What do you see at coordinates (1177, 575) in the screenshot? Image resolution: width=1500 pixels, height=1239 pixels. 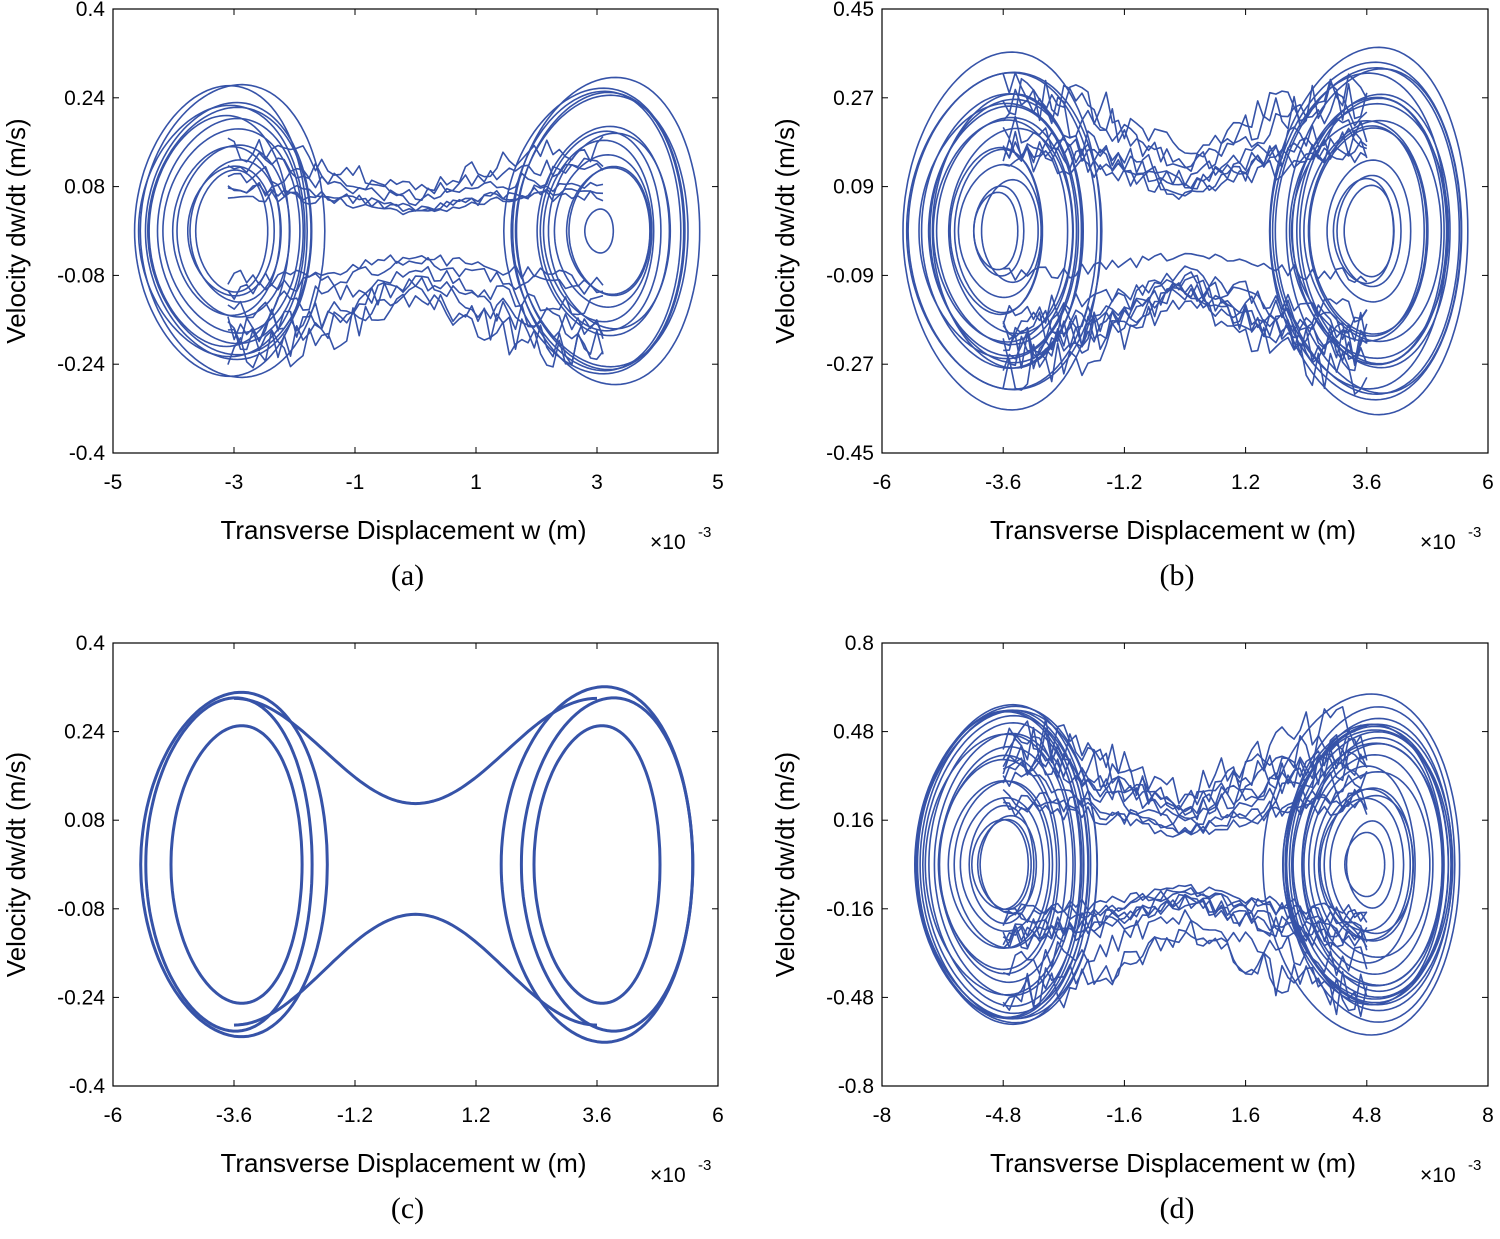 I see `panel-b-caption: (b)` at bounding box center [1177, 575].